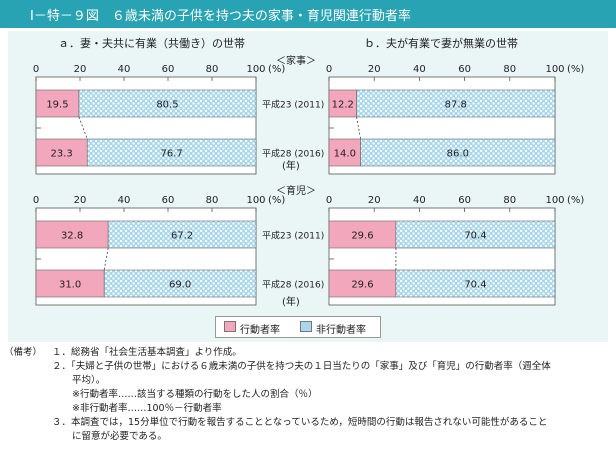 The width and height of the screenshot is (616, 459). I want to click on category-label-childcare-1: 平成28 (2016), so click(293, 285).